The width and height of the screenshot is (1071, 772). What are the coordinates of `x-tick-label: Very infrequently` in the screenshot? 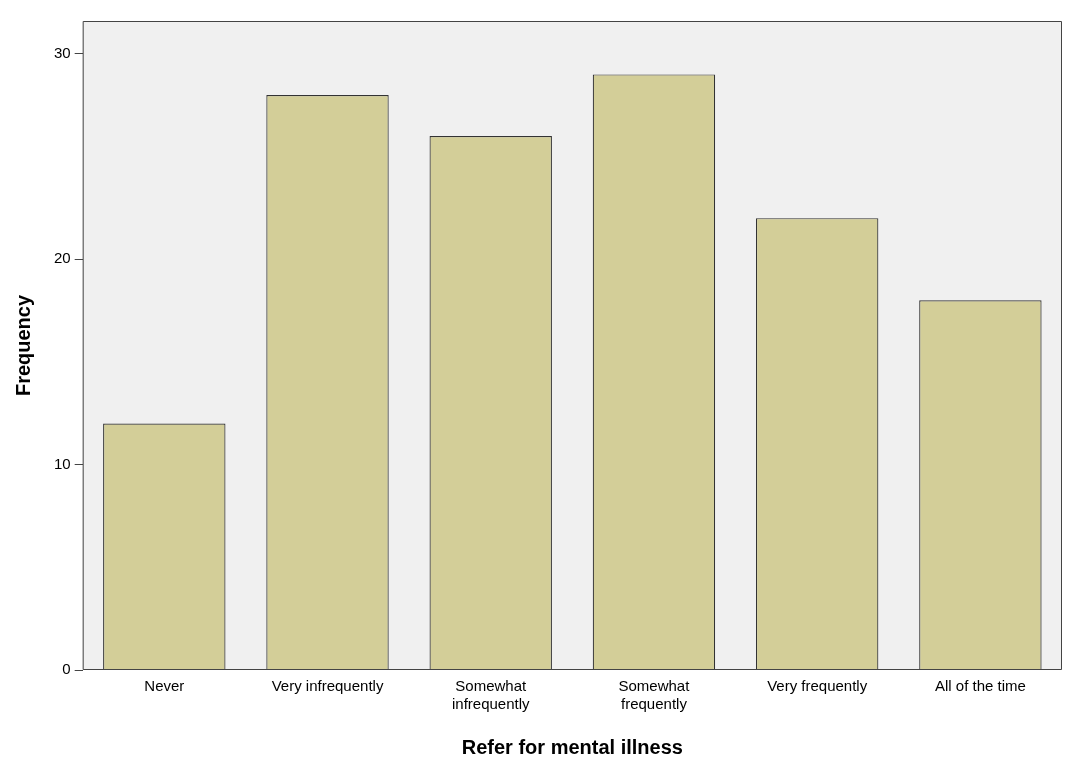 It's located at (327, 686).